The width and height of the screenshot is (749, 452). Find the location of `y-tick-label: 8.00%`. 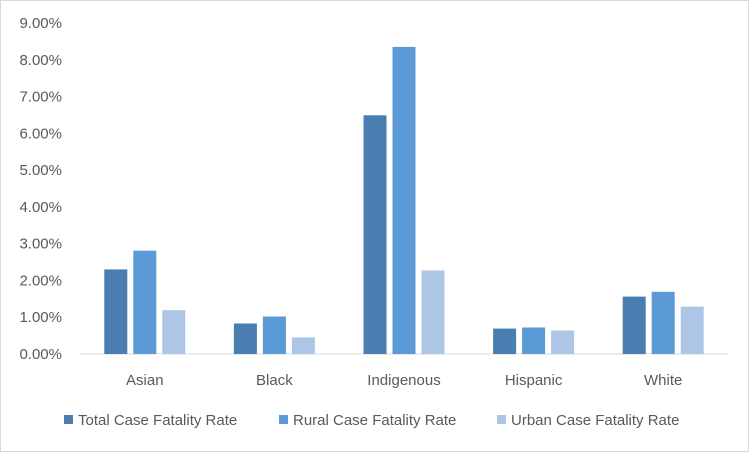

y-tick-label: 8.00% is located at coordinates (40, 60).